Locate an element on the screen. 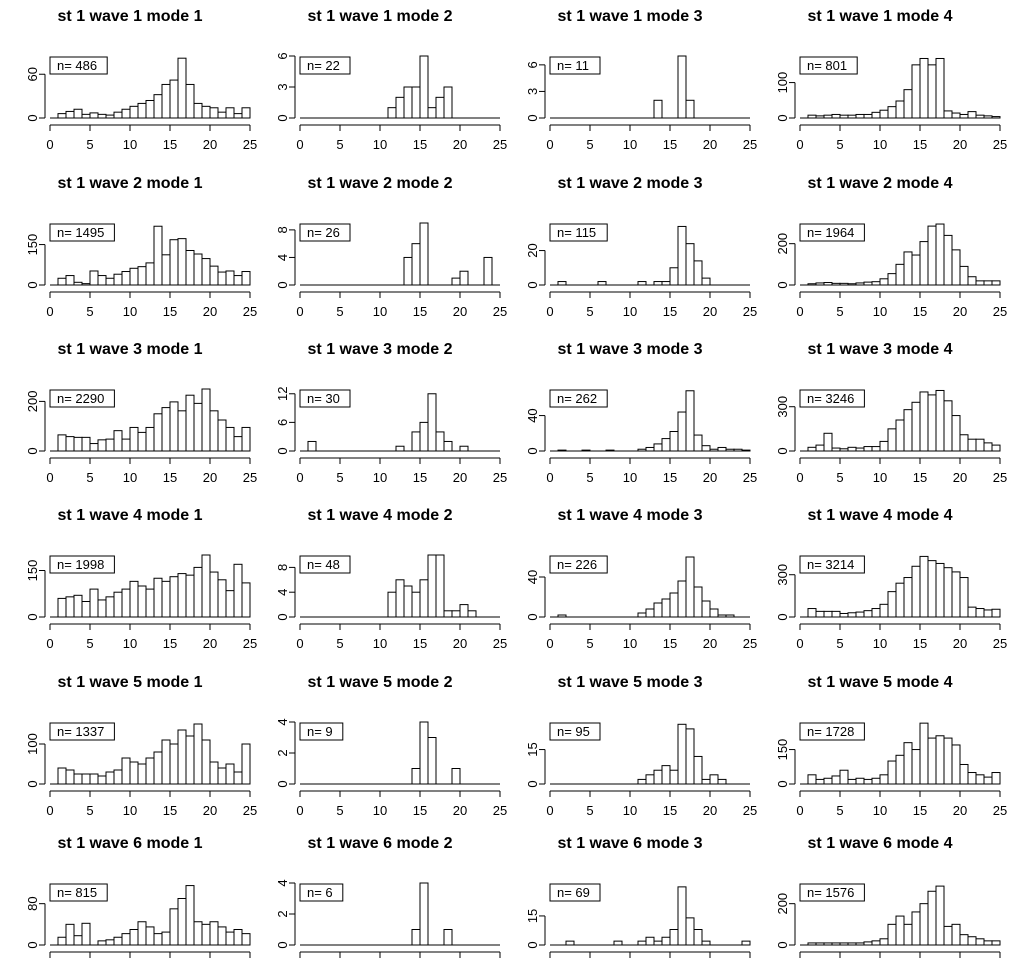  histogram-panel: st 1 wave 2 mode 2 0 4 8 0 5 10 15 20 25 n= 26 is located at coordinates (391, 247).